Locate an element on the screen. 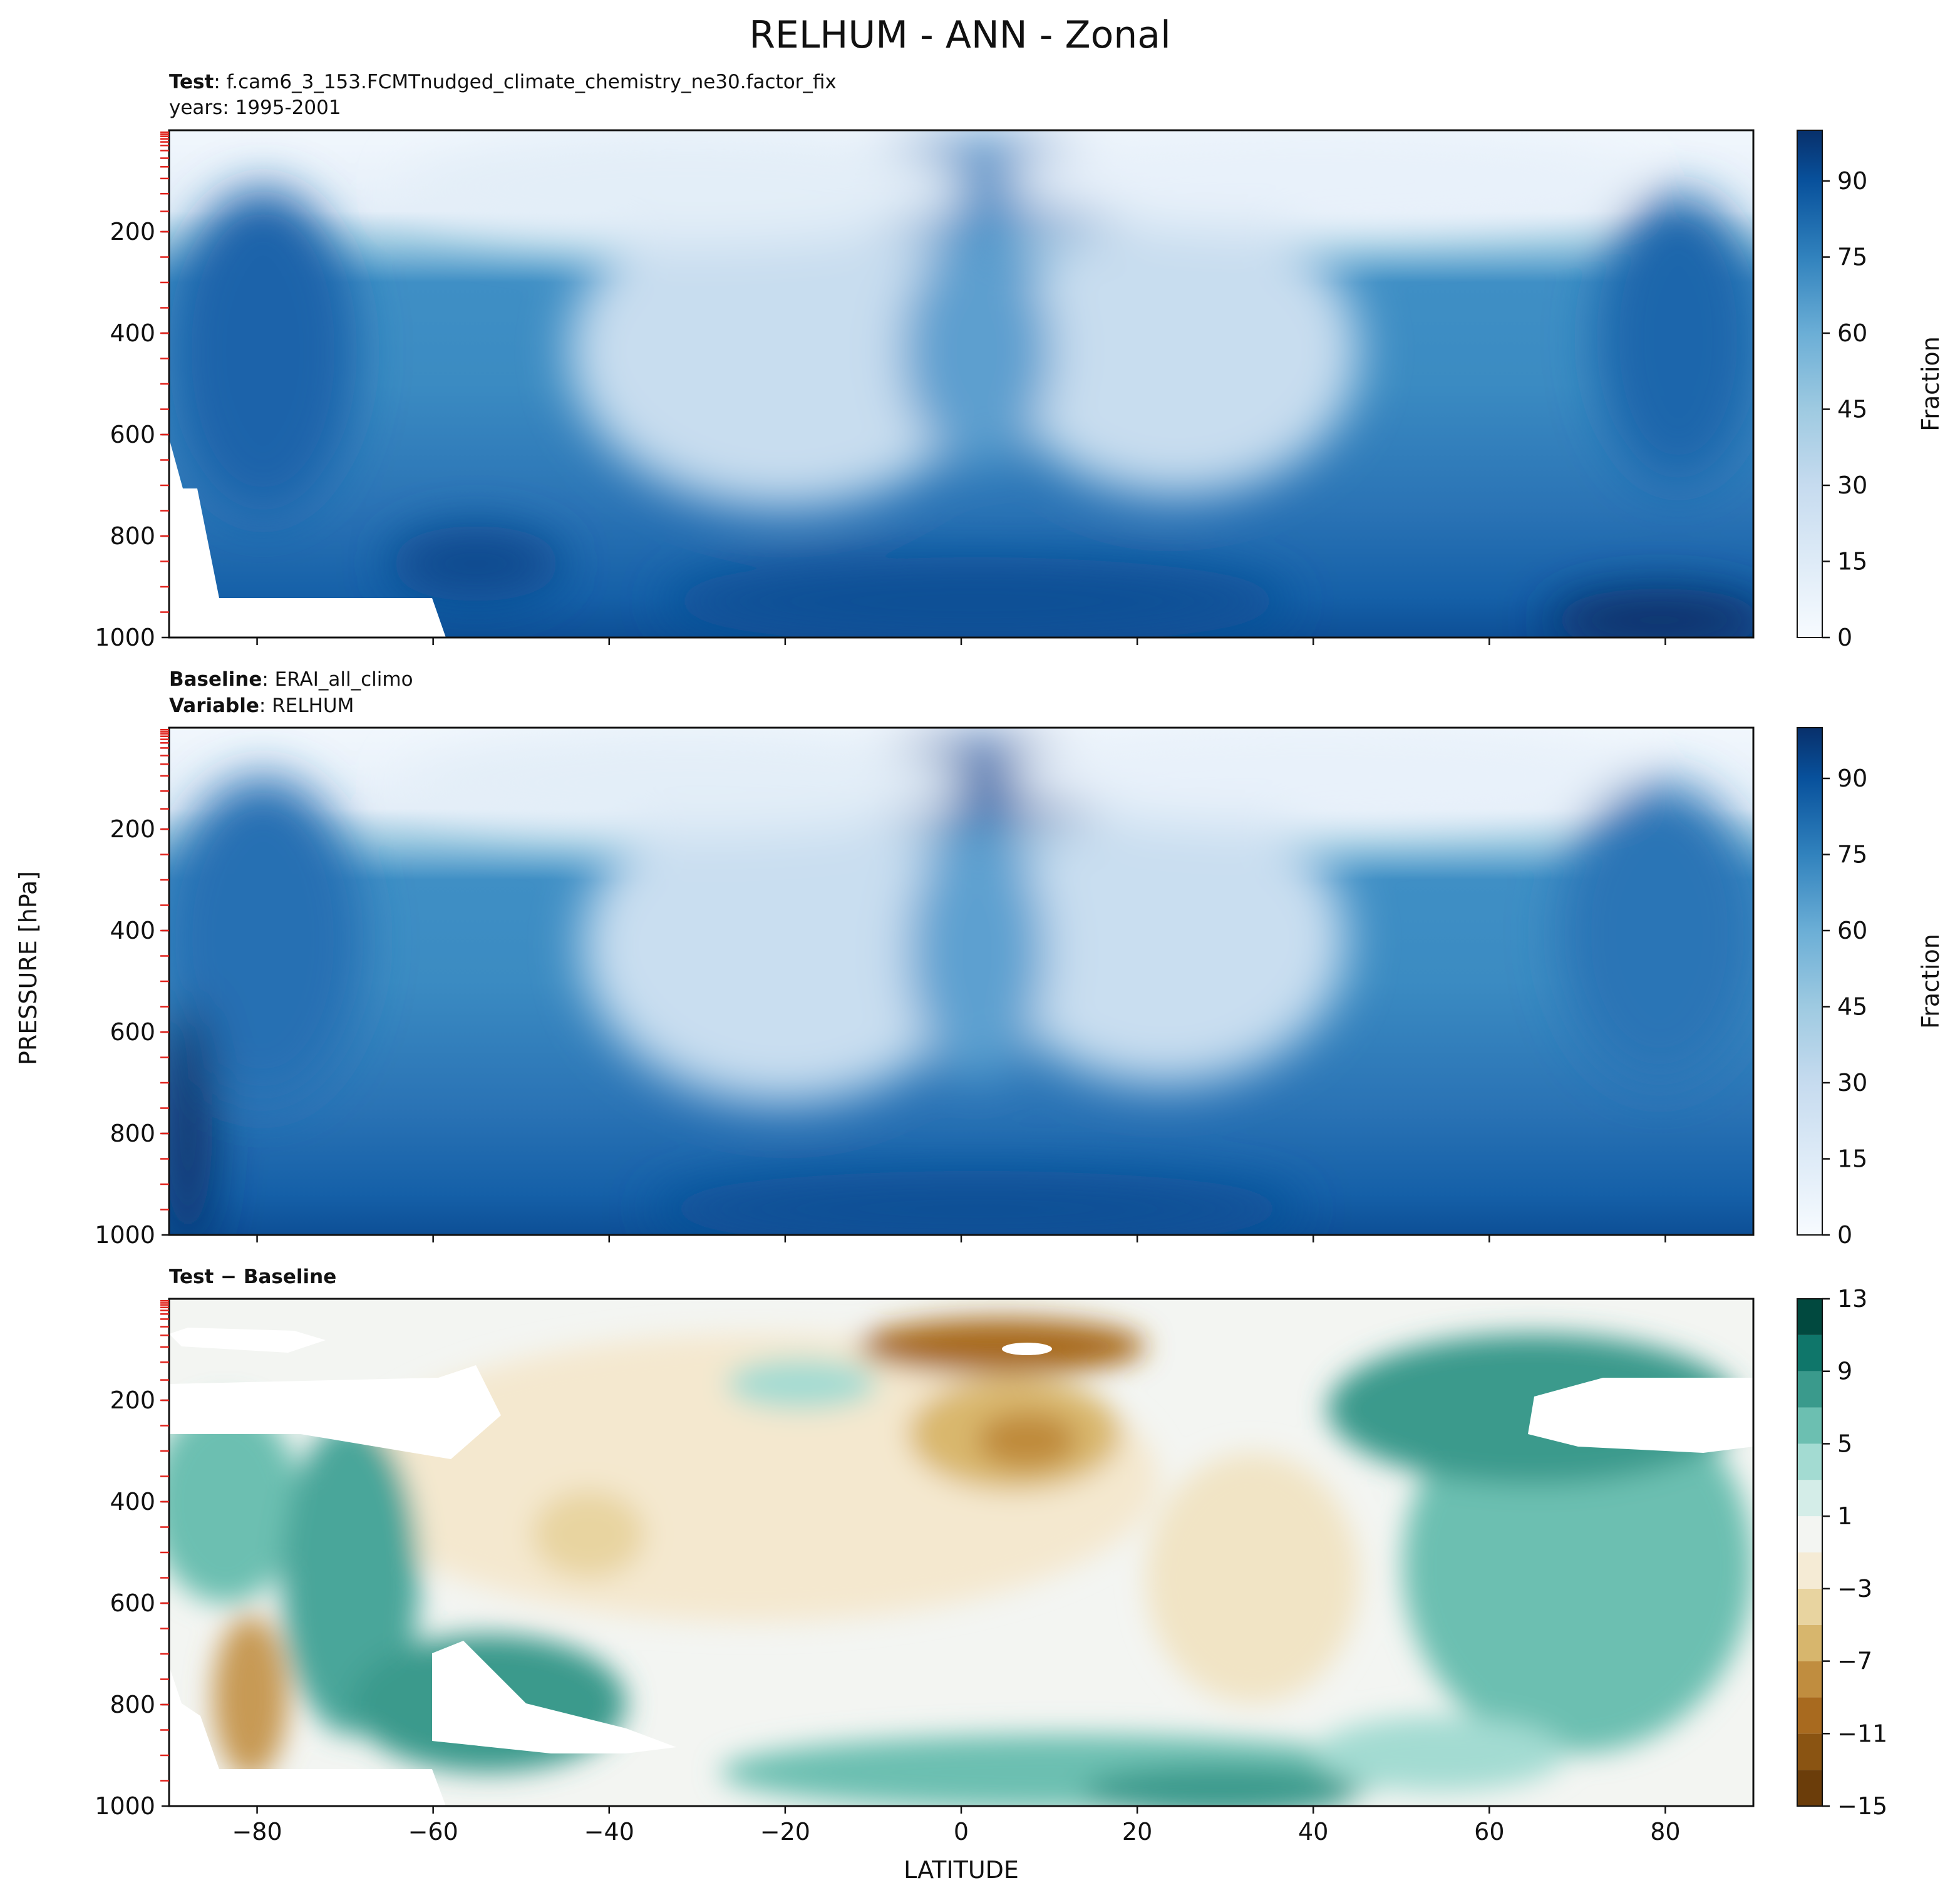  baseline-header-line1: Baseline: ERAI_all_climo is located at coordinates (291, 679).